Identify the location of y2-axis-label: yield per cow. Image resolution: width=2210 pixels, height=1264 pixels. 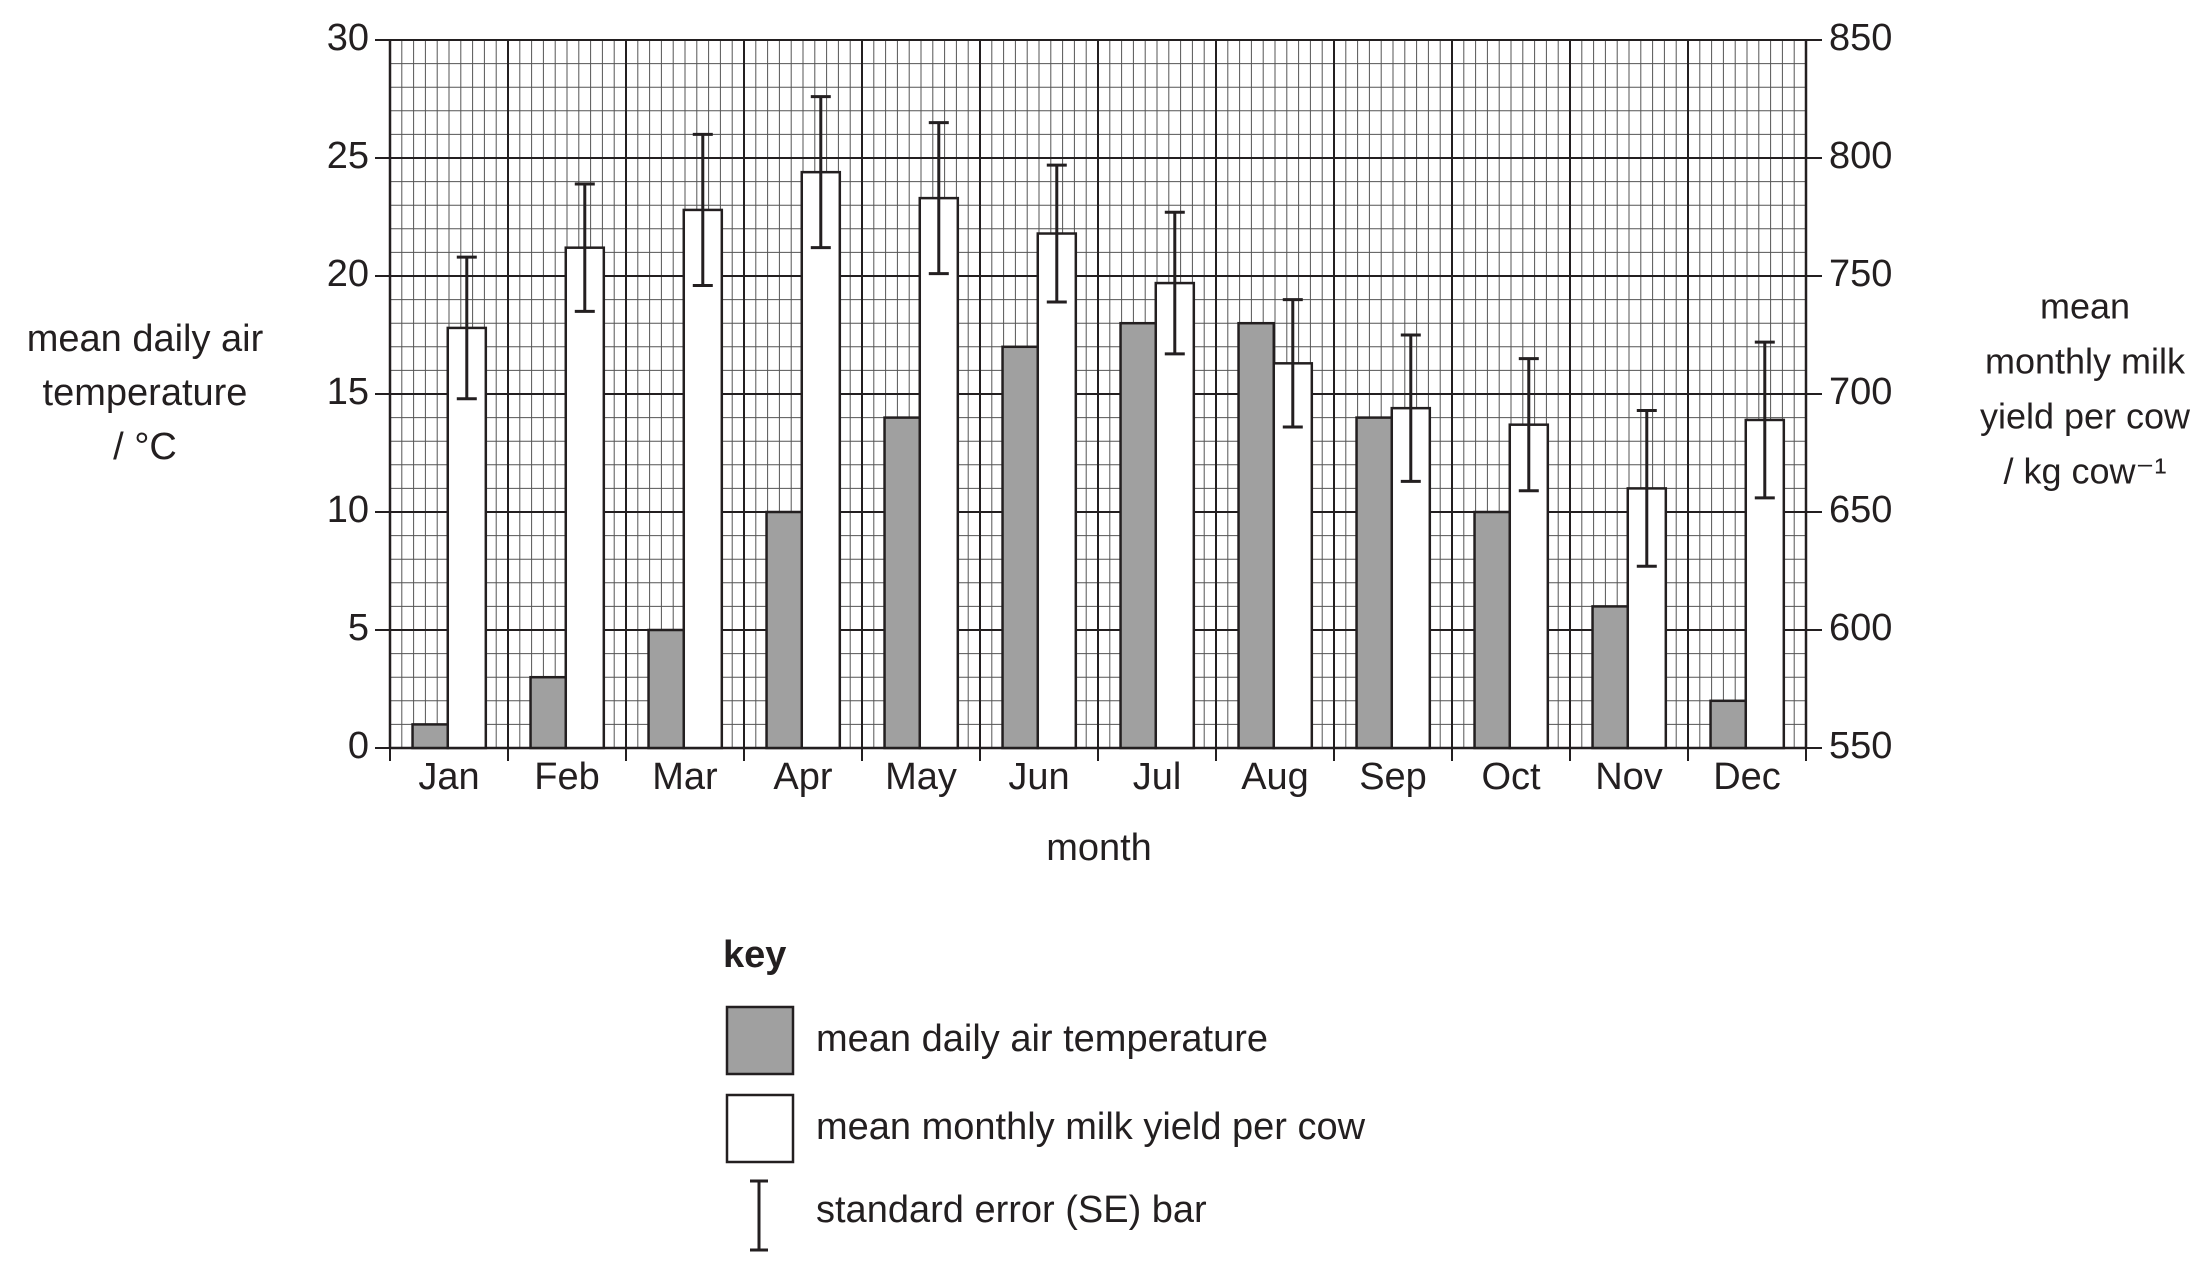
(2085, 416).